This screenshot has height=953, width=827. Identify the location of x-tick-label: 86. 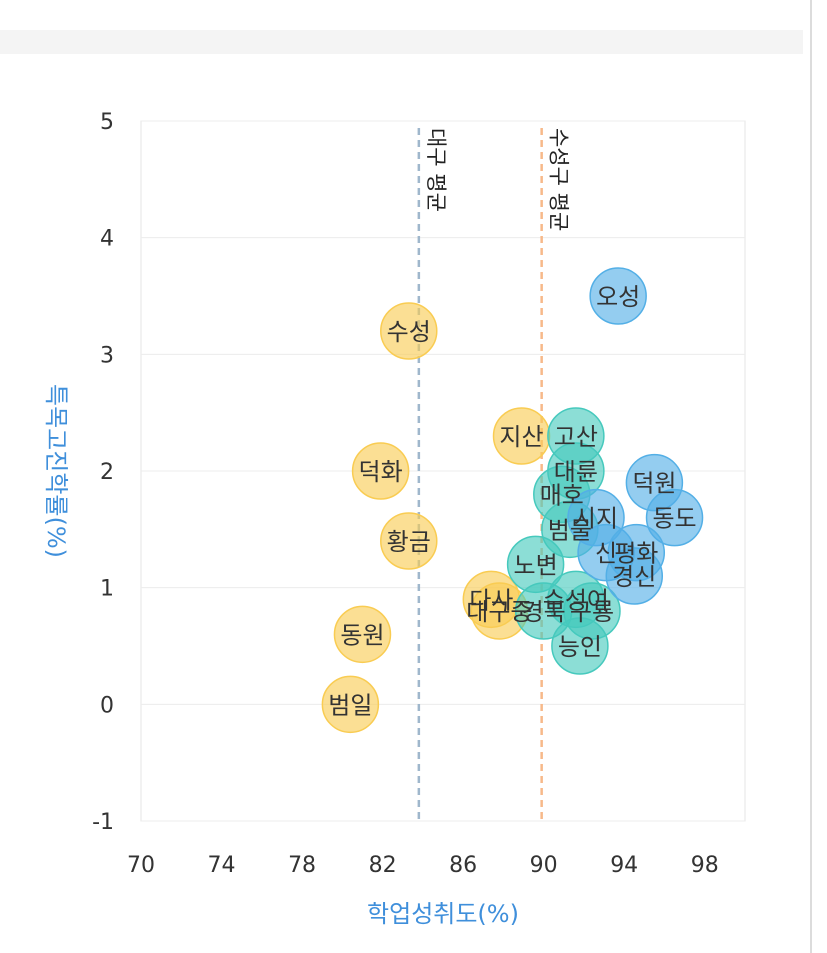
(463, 865).